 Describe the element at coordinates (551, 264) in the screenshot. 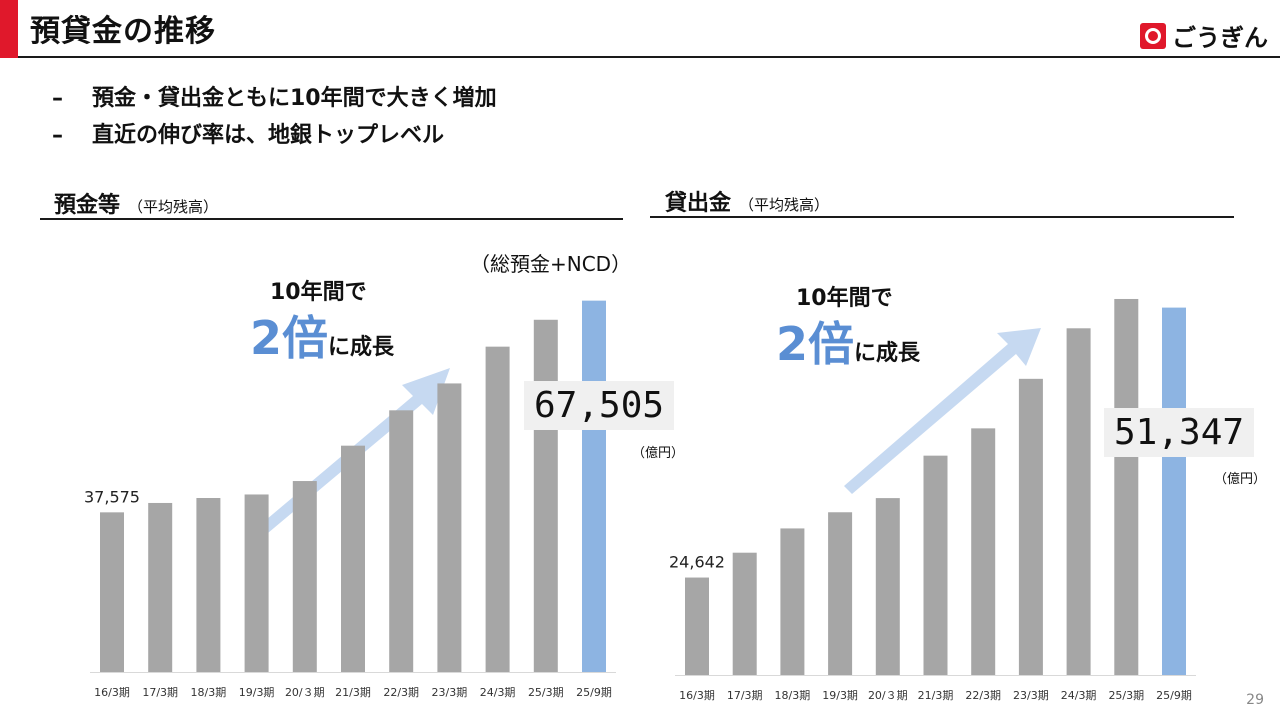

I see `deposits-note: （総預金+NCD）` at that location.